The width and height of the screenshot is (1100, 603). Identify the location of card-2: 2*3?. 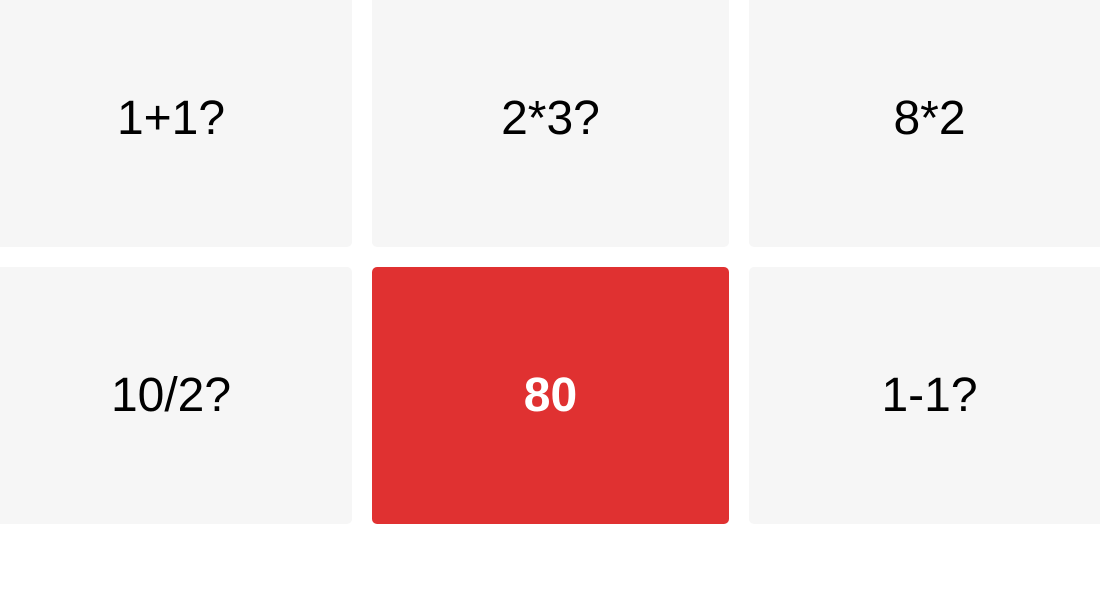
(550, 123).